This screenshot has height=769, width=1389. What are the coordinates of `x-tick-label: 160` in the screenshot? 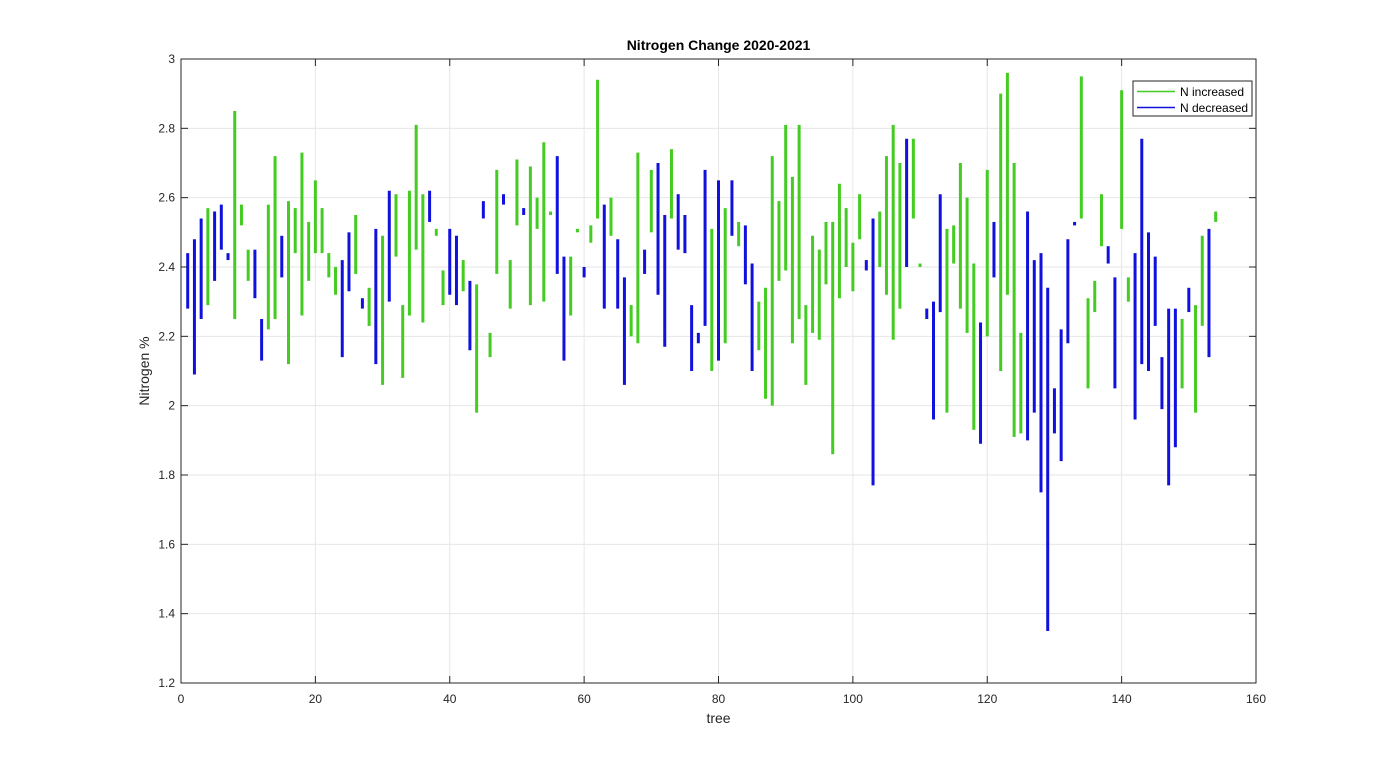 It's located at (1256, 699).